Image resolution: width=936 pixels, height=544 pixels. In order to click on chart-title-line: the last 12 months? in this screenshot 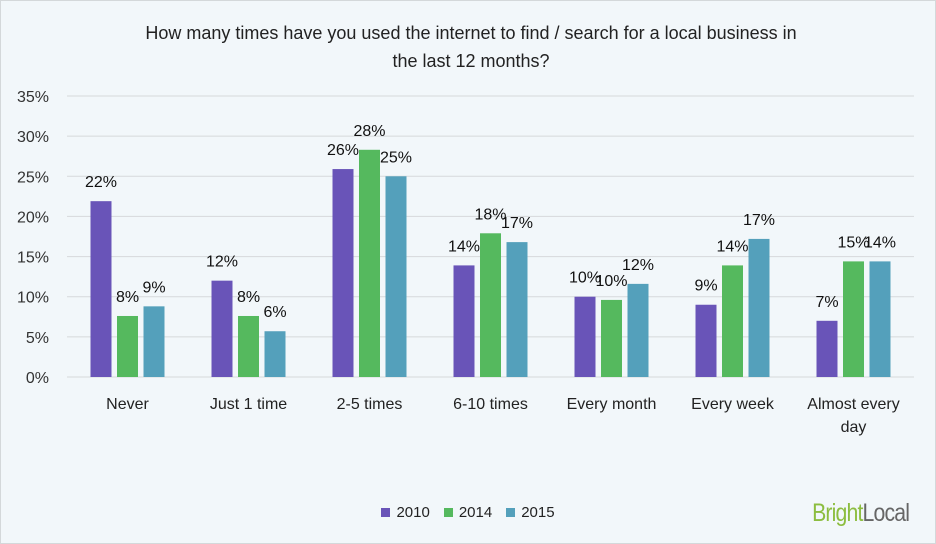, I will do `click(471, 61)`.